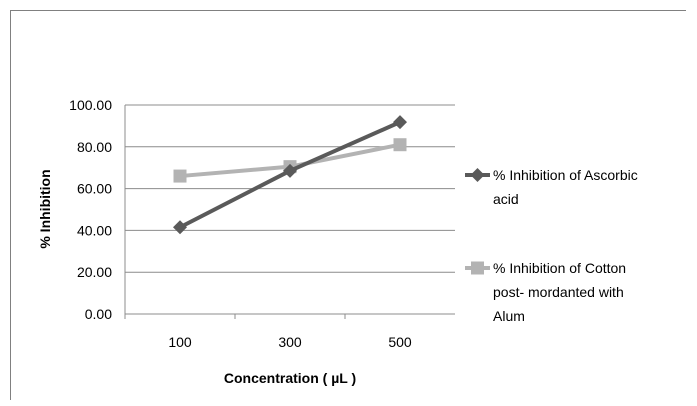 This screenshot has height=406, width=697. I want to click on x-tick-label: 100, so click(180, 342).